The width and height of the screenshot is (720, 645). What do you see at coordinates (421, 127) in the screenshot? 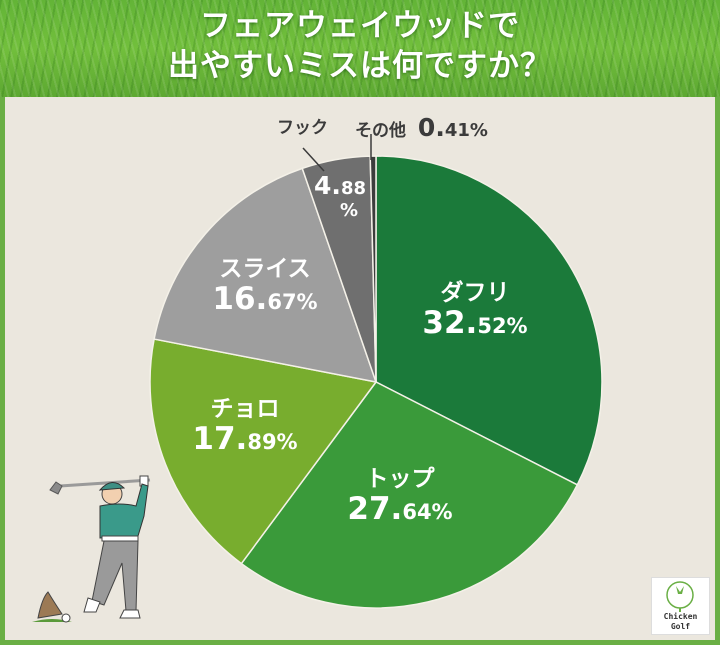
I see `label-other: その他 0.41%` at bounding box center [421, 127].